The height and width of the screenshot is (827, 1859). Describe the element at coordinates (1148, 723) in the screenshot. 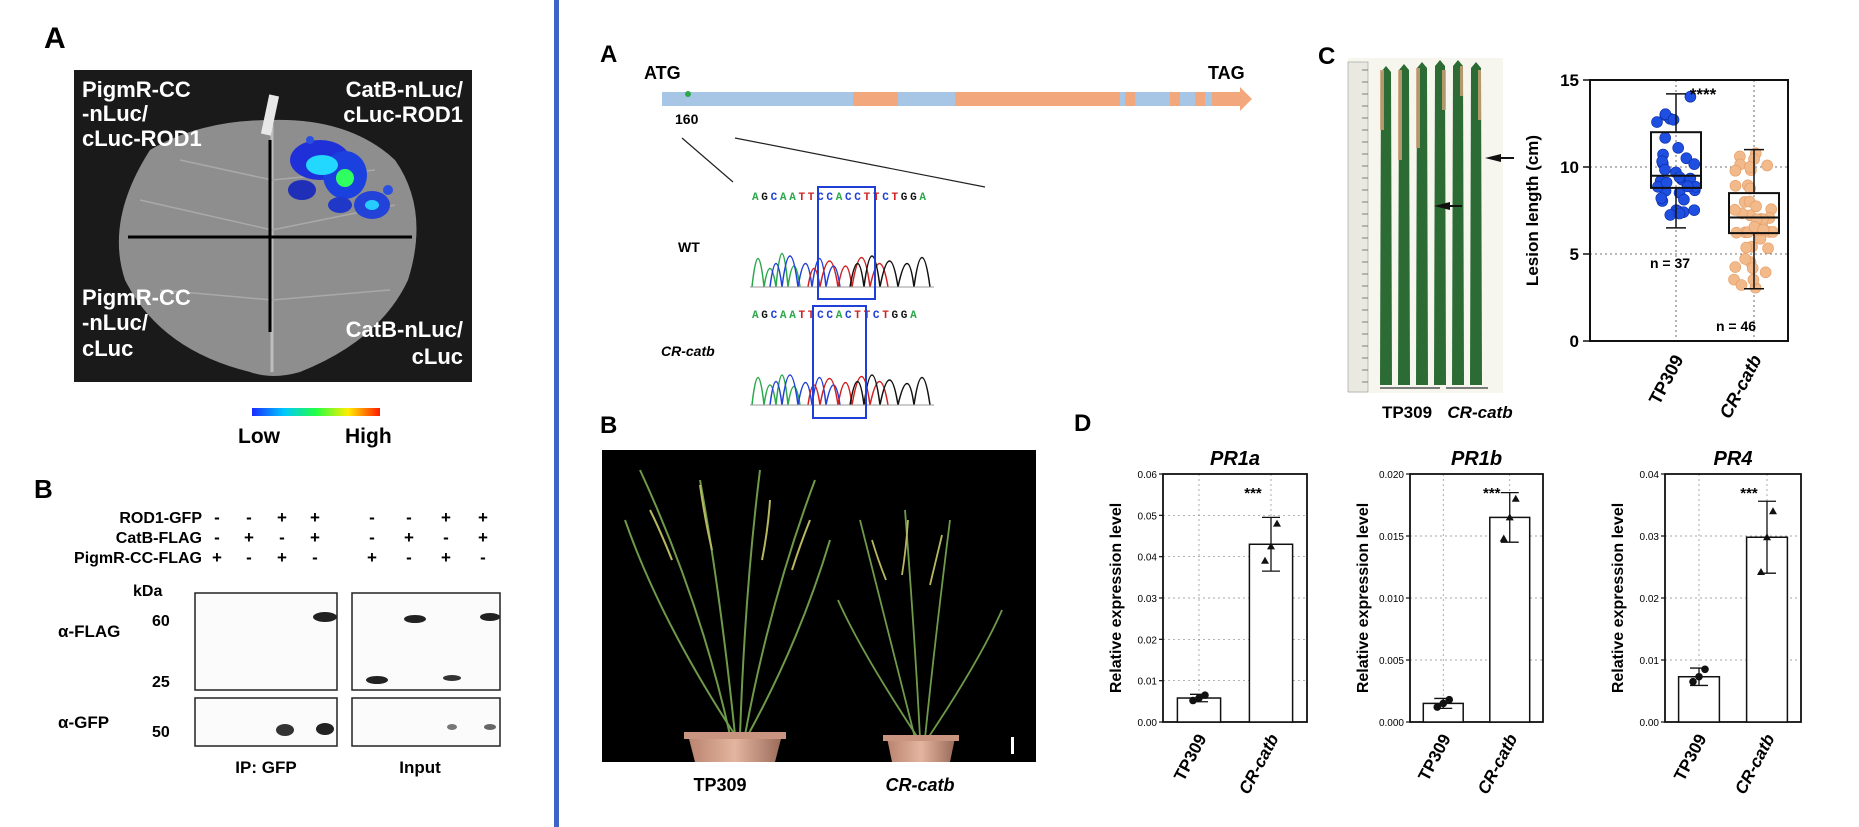

I see `y-tick-label: 0.00` at that location.